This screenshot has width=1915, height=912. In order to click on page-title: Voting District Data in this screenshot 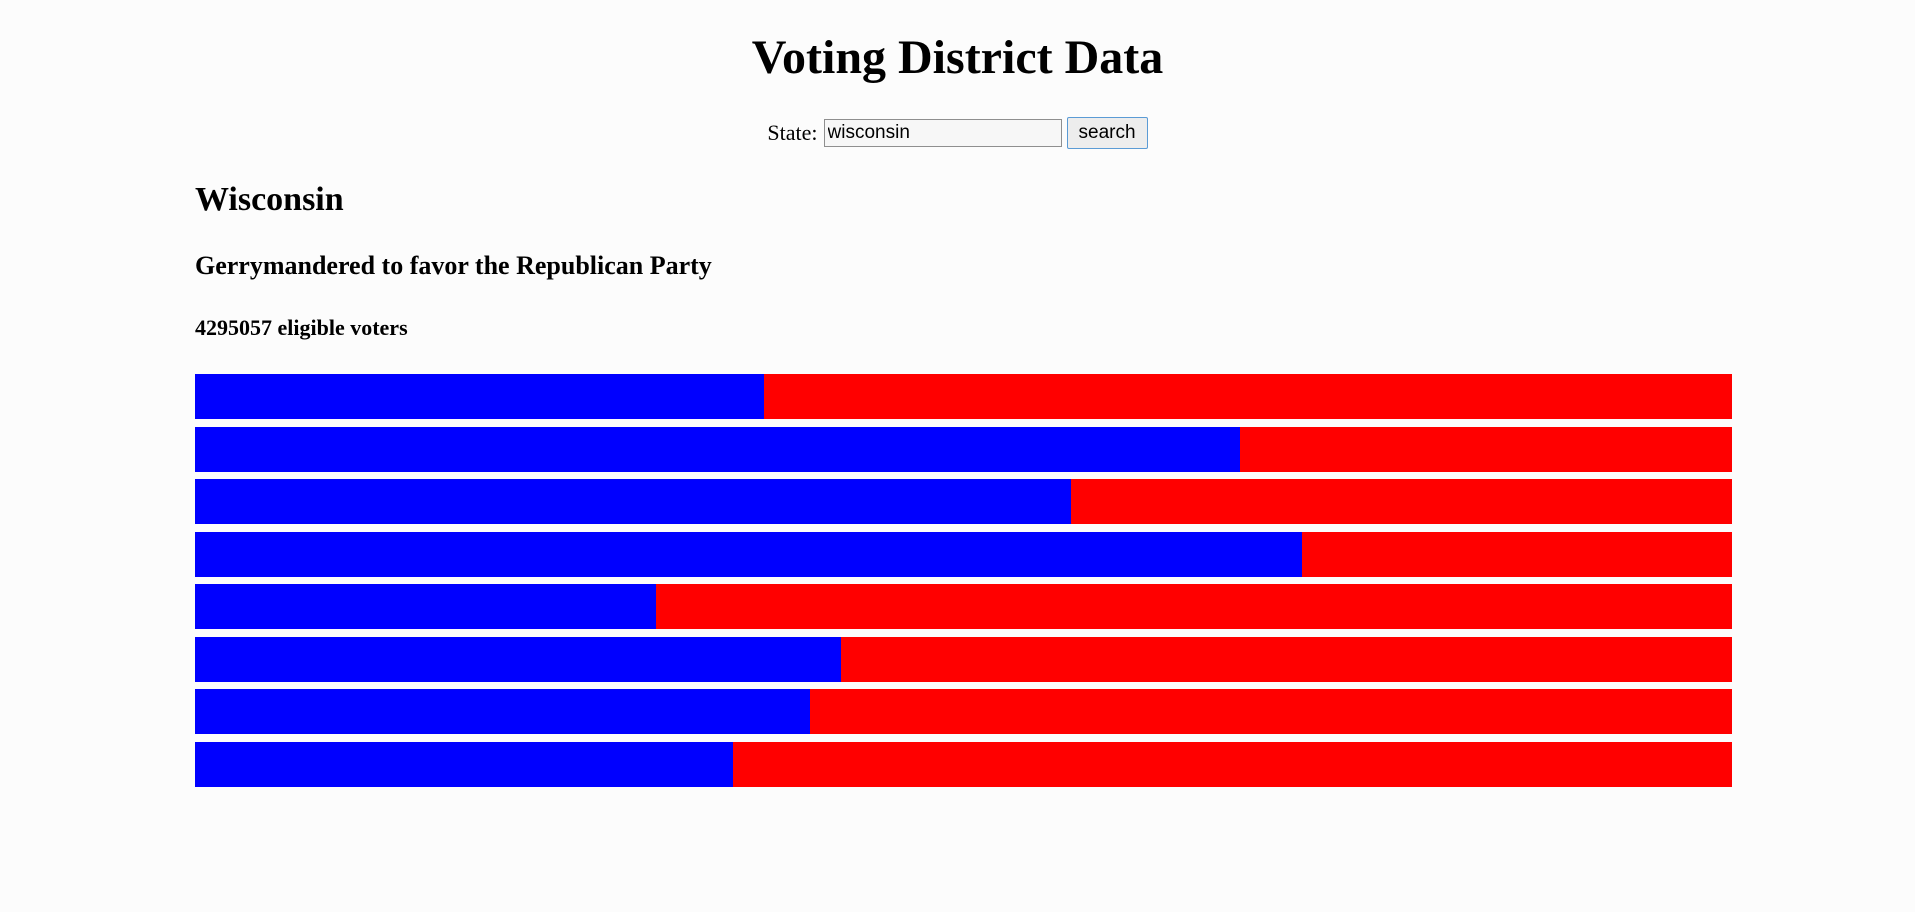, I will do `click(957, 57)`.